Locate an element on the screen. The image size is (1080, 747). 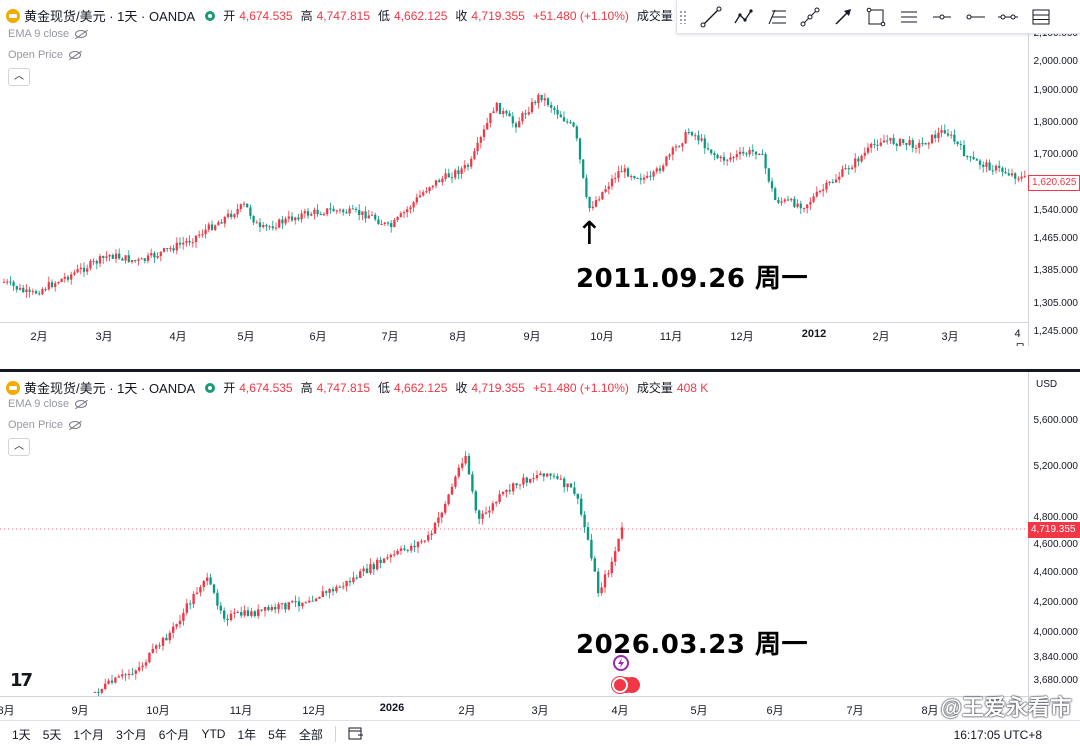
economic-event-icon is located at coordinates (620, 685).